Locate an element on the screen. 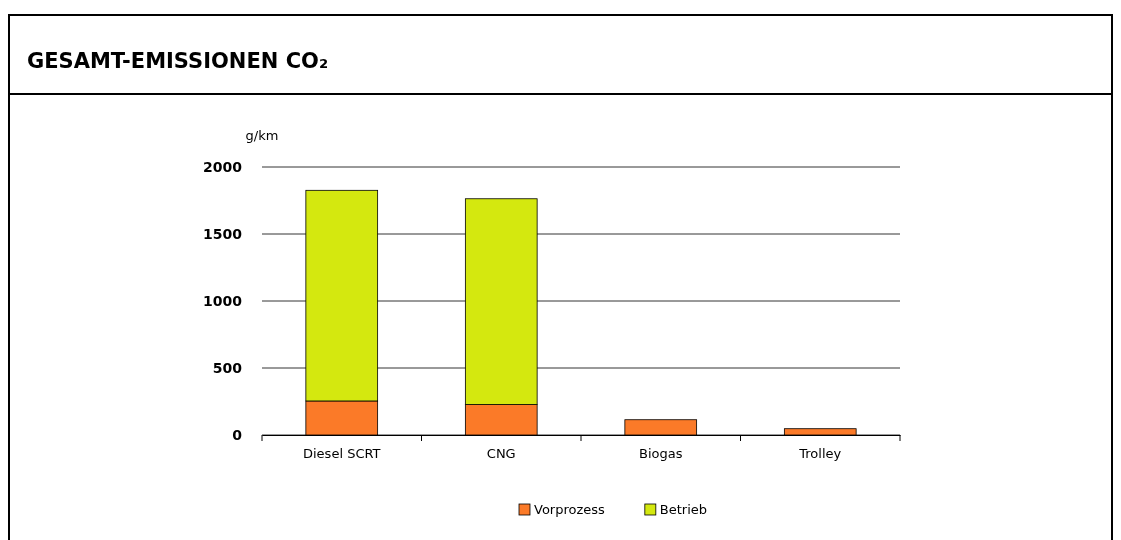 The height and width of the screenshot is (540, 1121). x-tick-label: Trolley is located at coordinates (820, 454).